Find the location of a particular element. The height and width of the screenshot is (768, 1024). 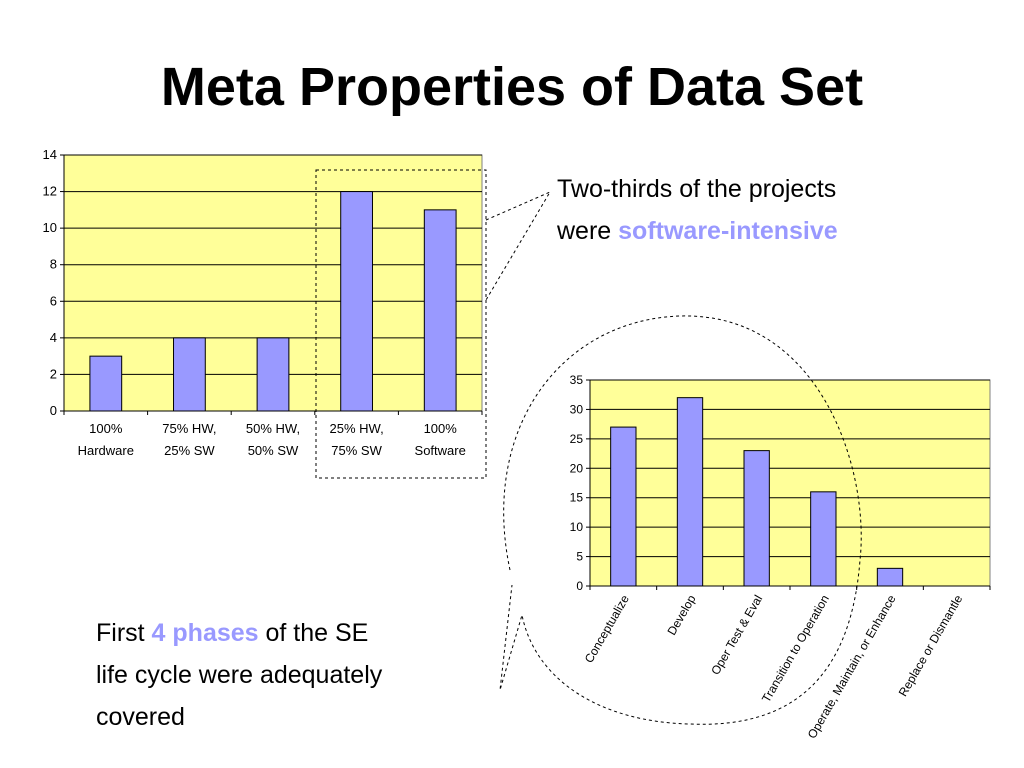

y-tick-label: 6 is located at coordinates (53, 300).